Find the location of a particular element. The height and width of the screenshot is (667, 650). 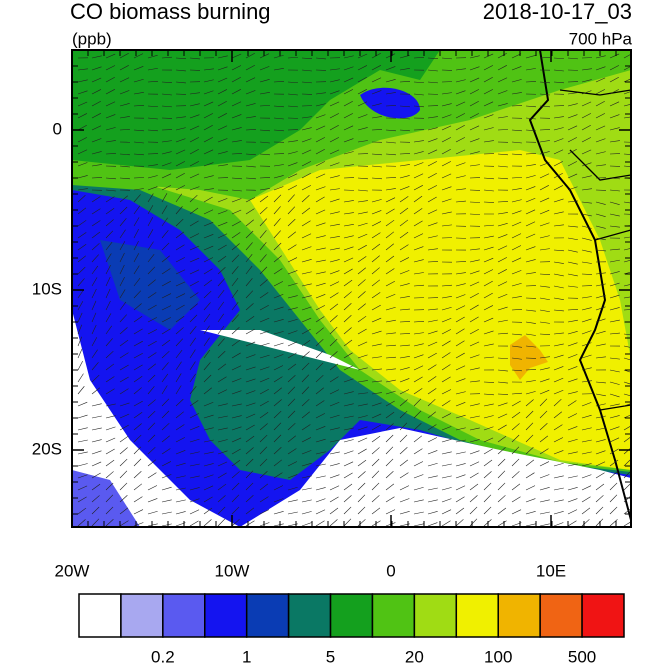

colorbar-label: 500 is located at coordinates (582, 656).